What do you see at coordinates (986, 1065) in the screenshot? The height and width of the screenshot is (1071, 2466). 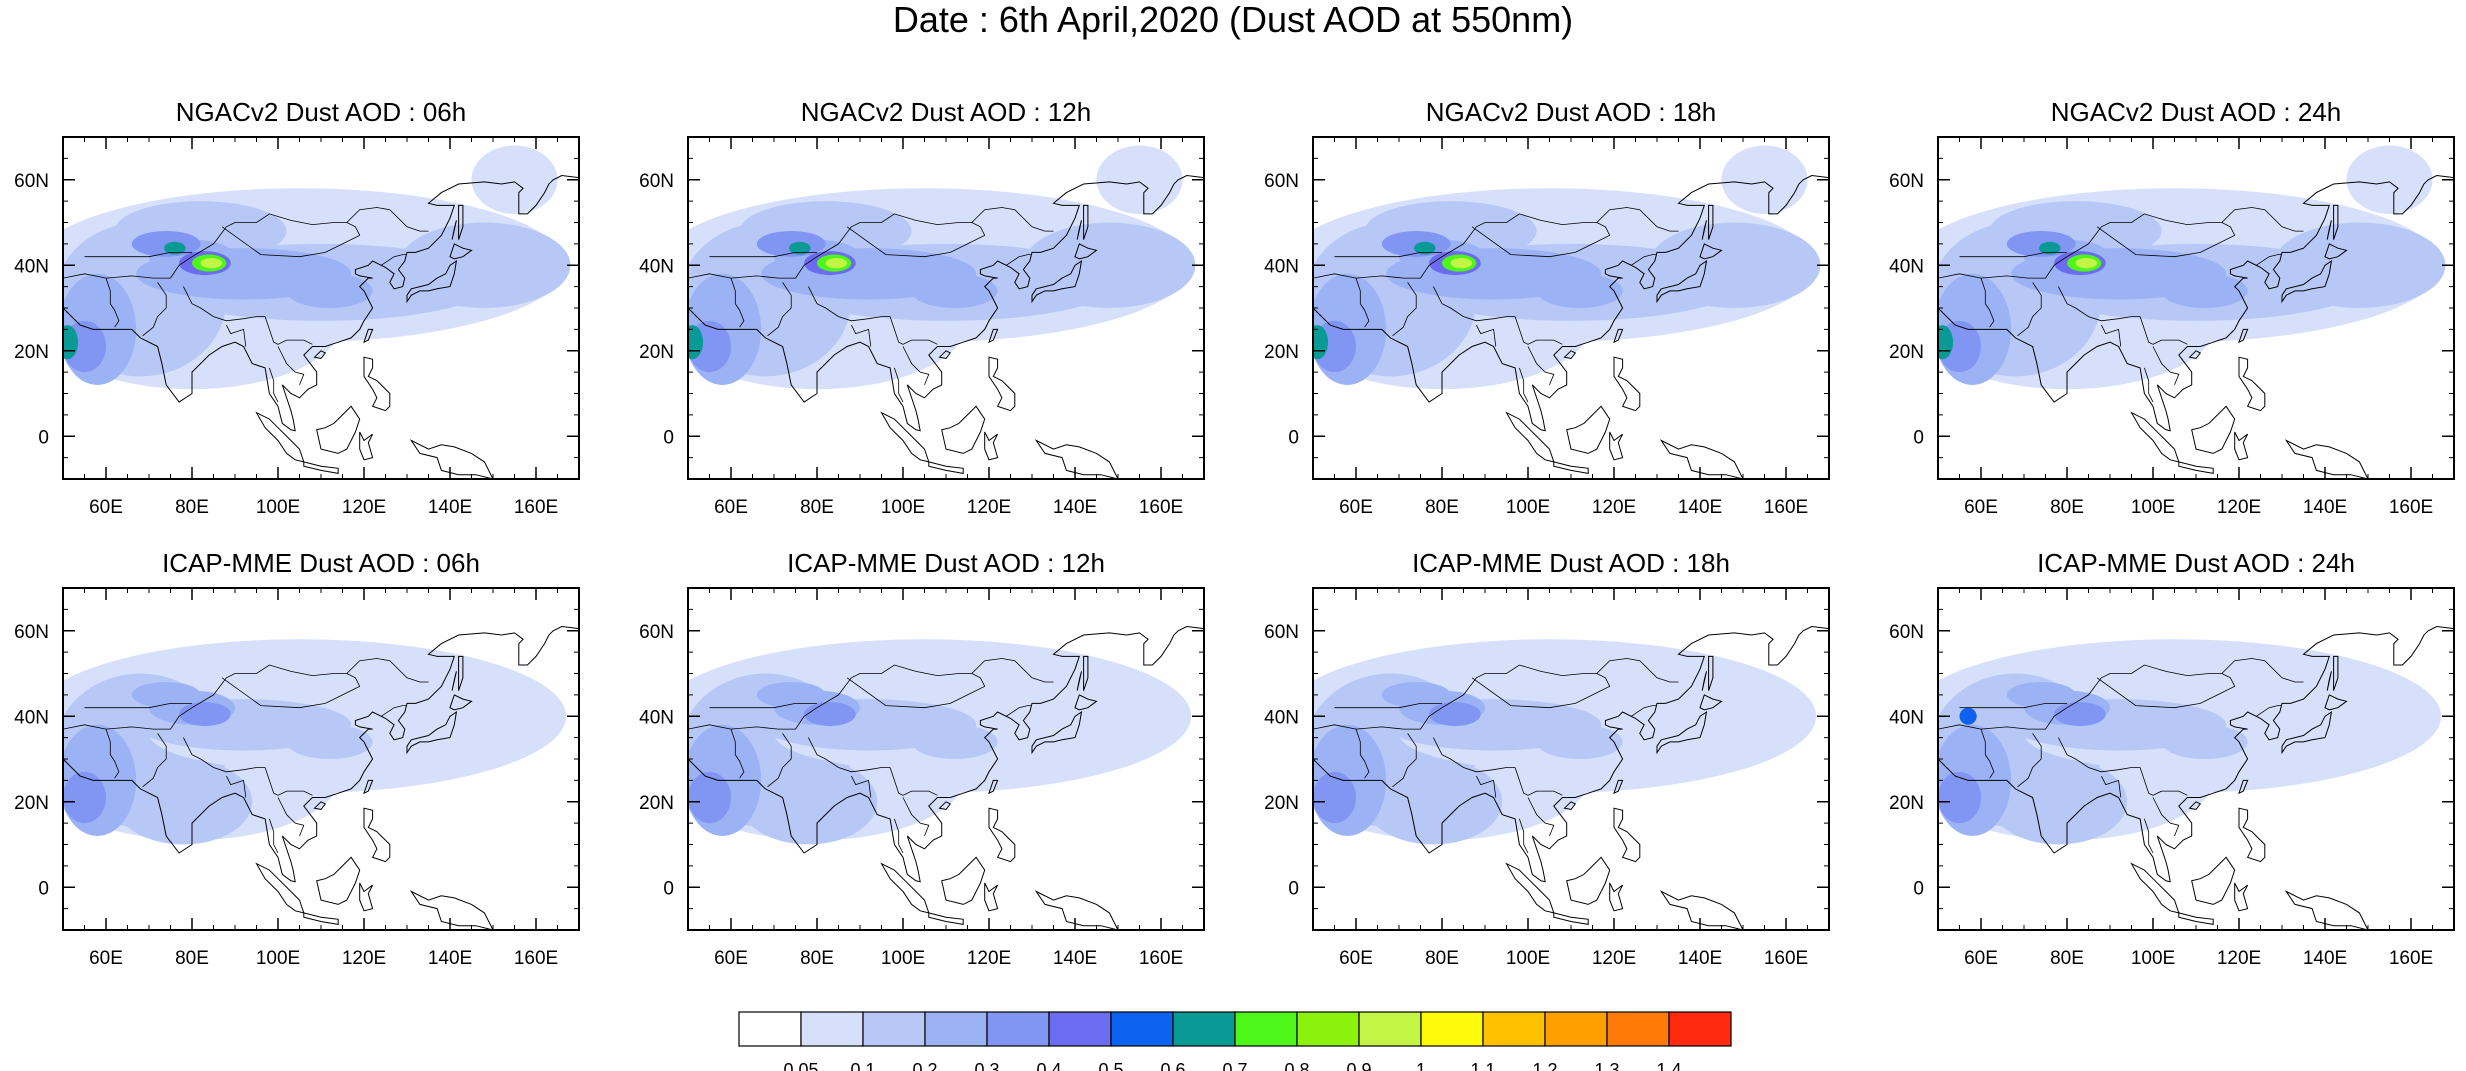 I see `colorbar-label: 0.3` at bounding box center [986, 1065].